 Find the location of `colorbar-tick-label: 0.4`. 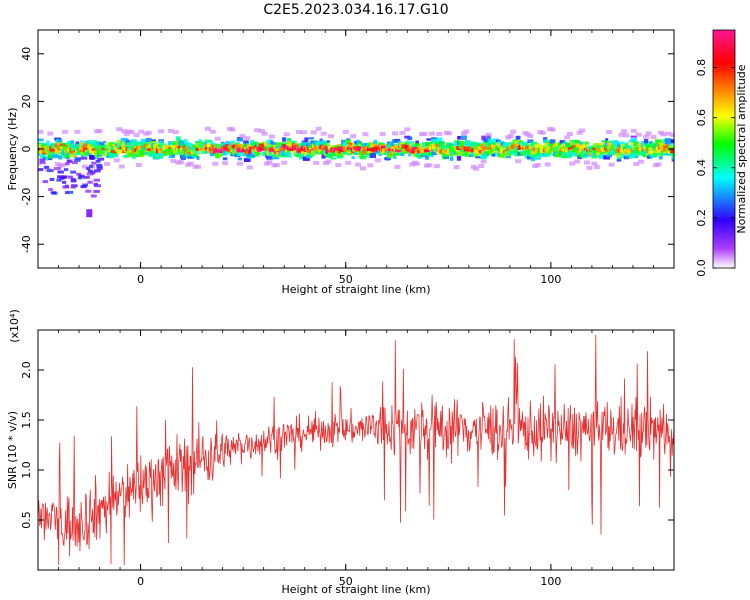

colorbar-tick-label: 0.4 is located at coordinates (701, 168).